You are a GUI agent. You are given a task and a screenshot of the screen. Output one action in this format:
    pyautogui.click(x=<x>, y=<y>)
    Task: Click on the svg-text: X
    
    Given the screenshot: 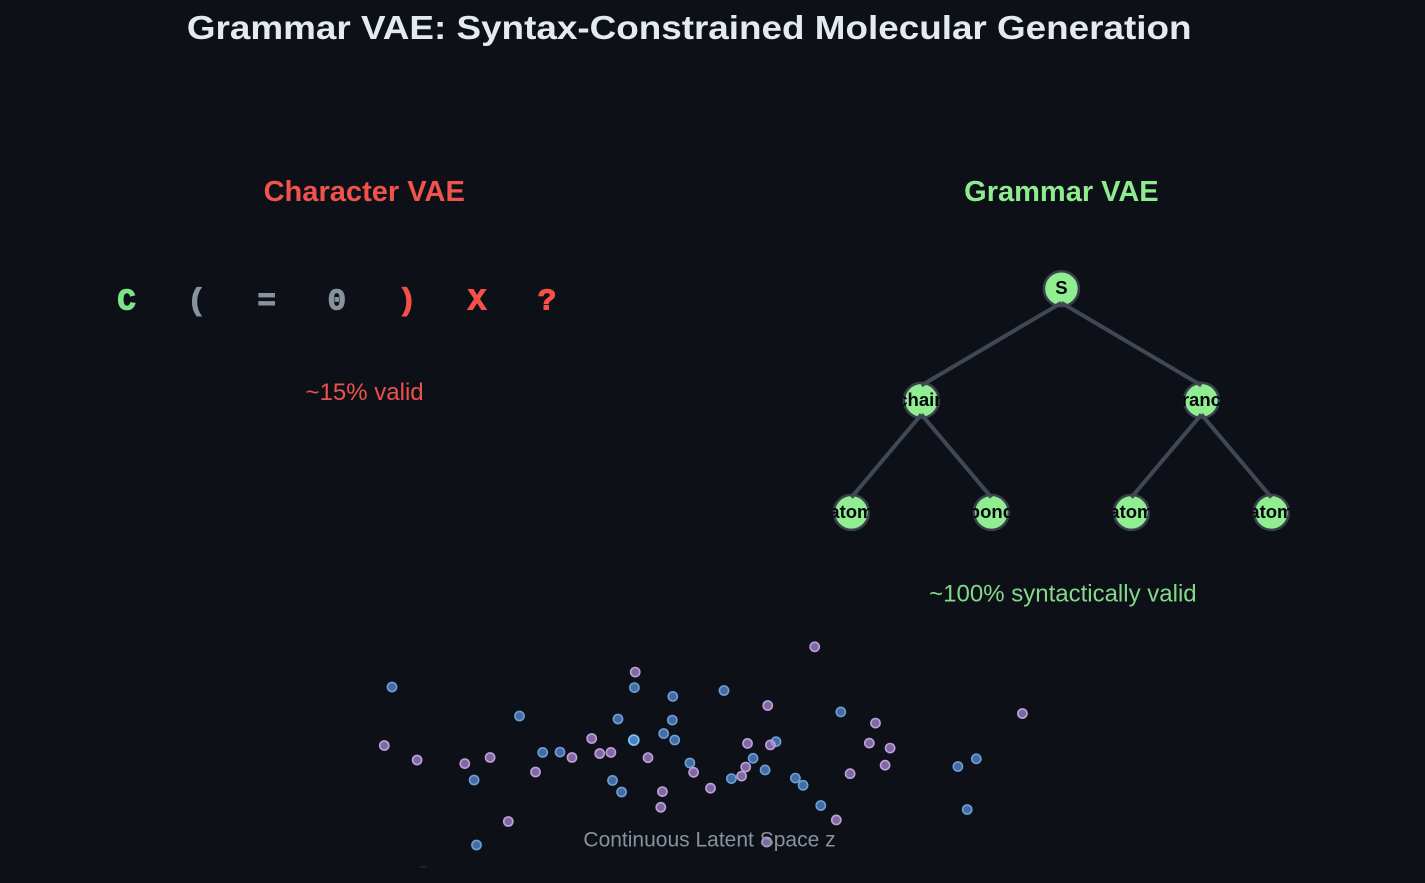 What is the action you would take?
    pyautogui.click(x=477, y=302)
    